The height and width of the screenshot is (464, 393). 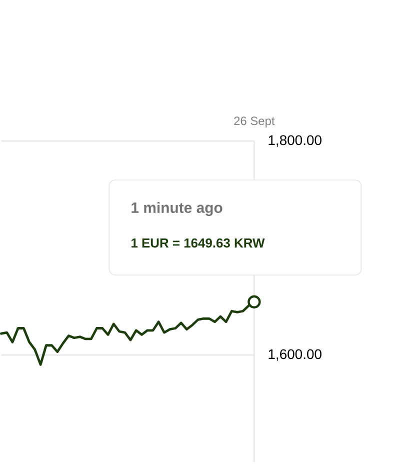 I want to click on text: 26 Sept, so click(x=254, y=122).